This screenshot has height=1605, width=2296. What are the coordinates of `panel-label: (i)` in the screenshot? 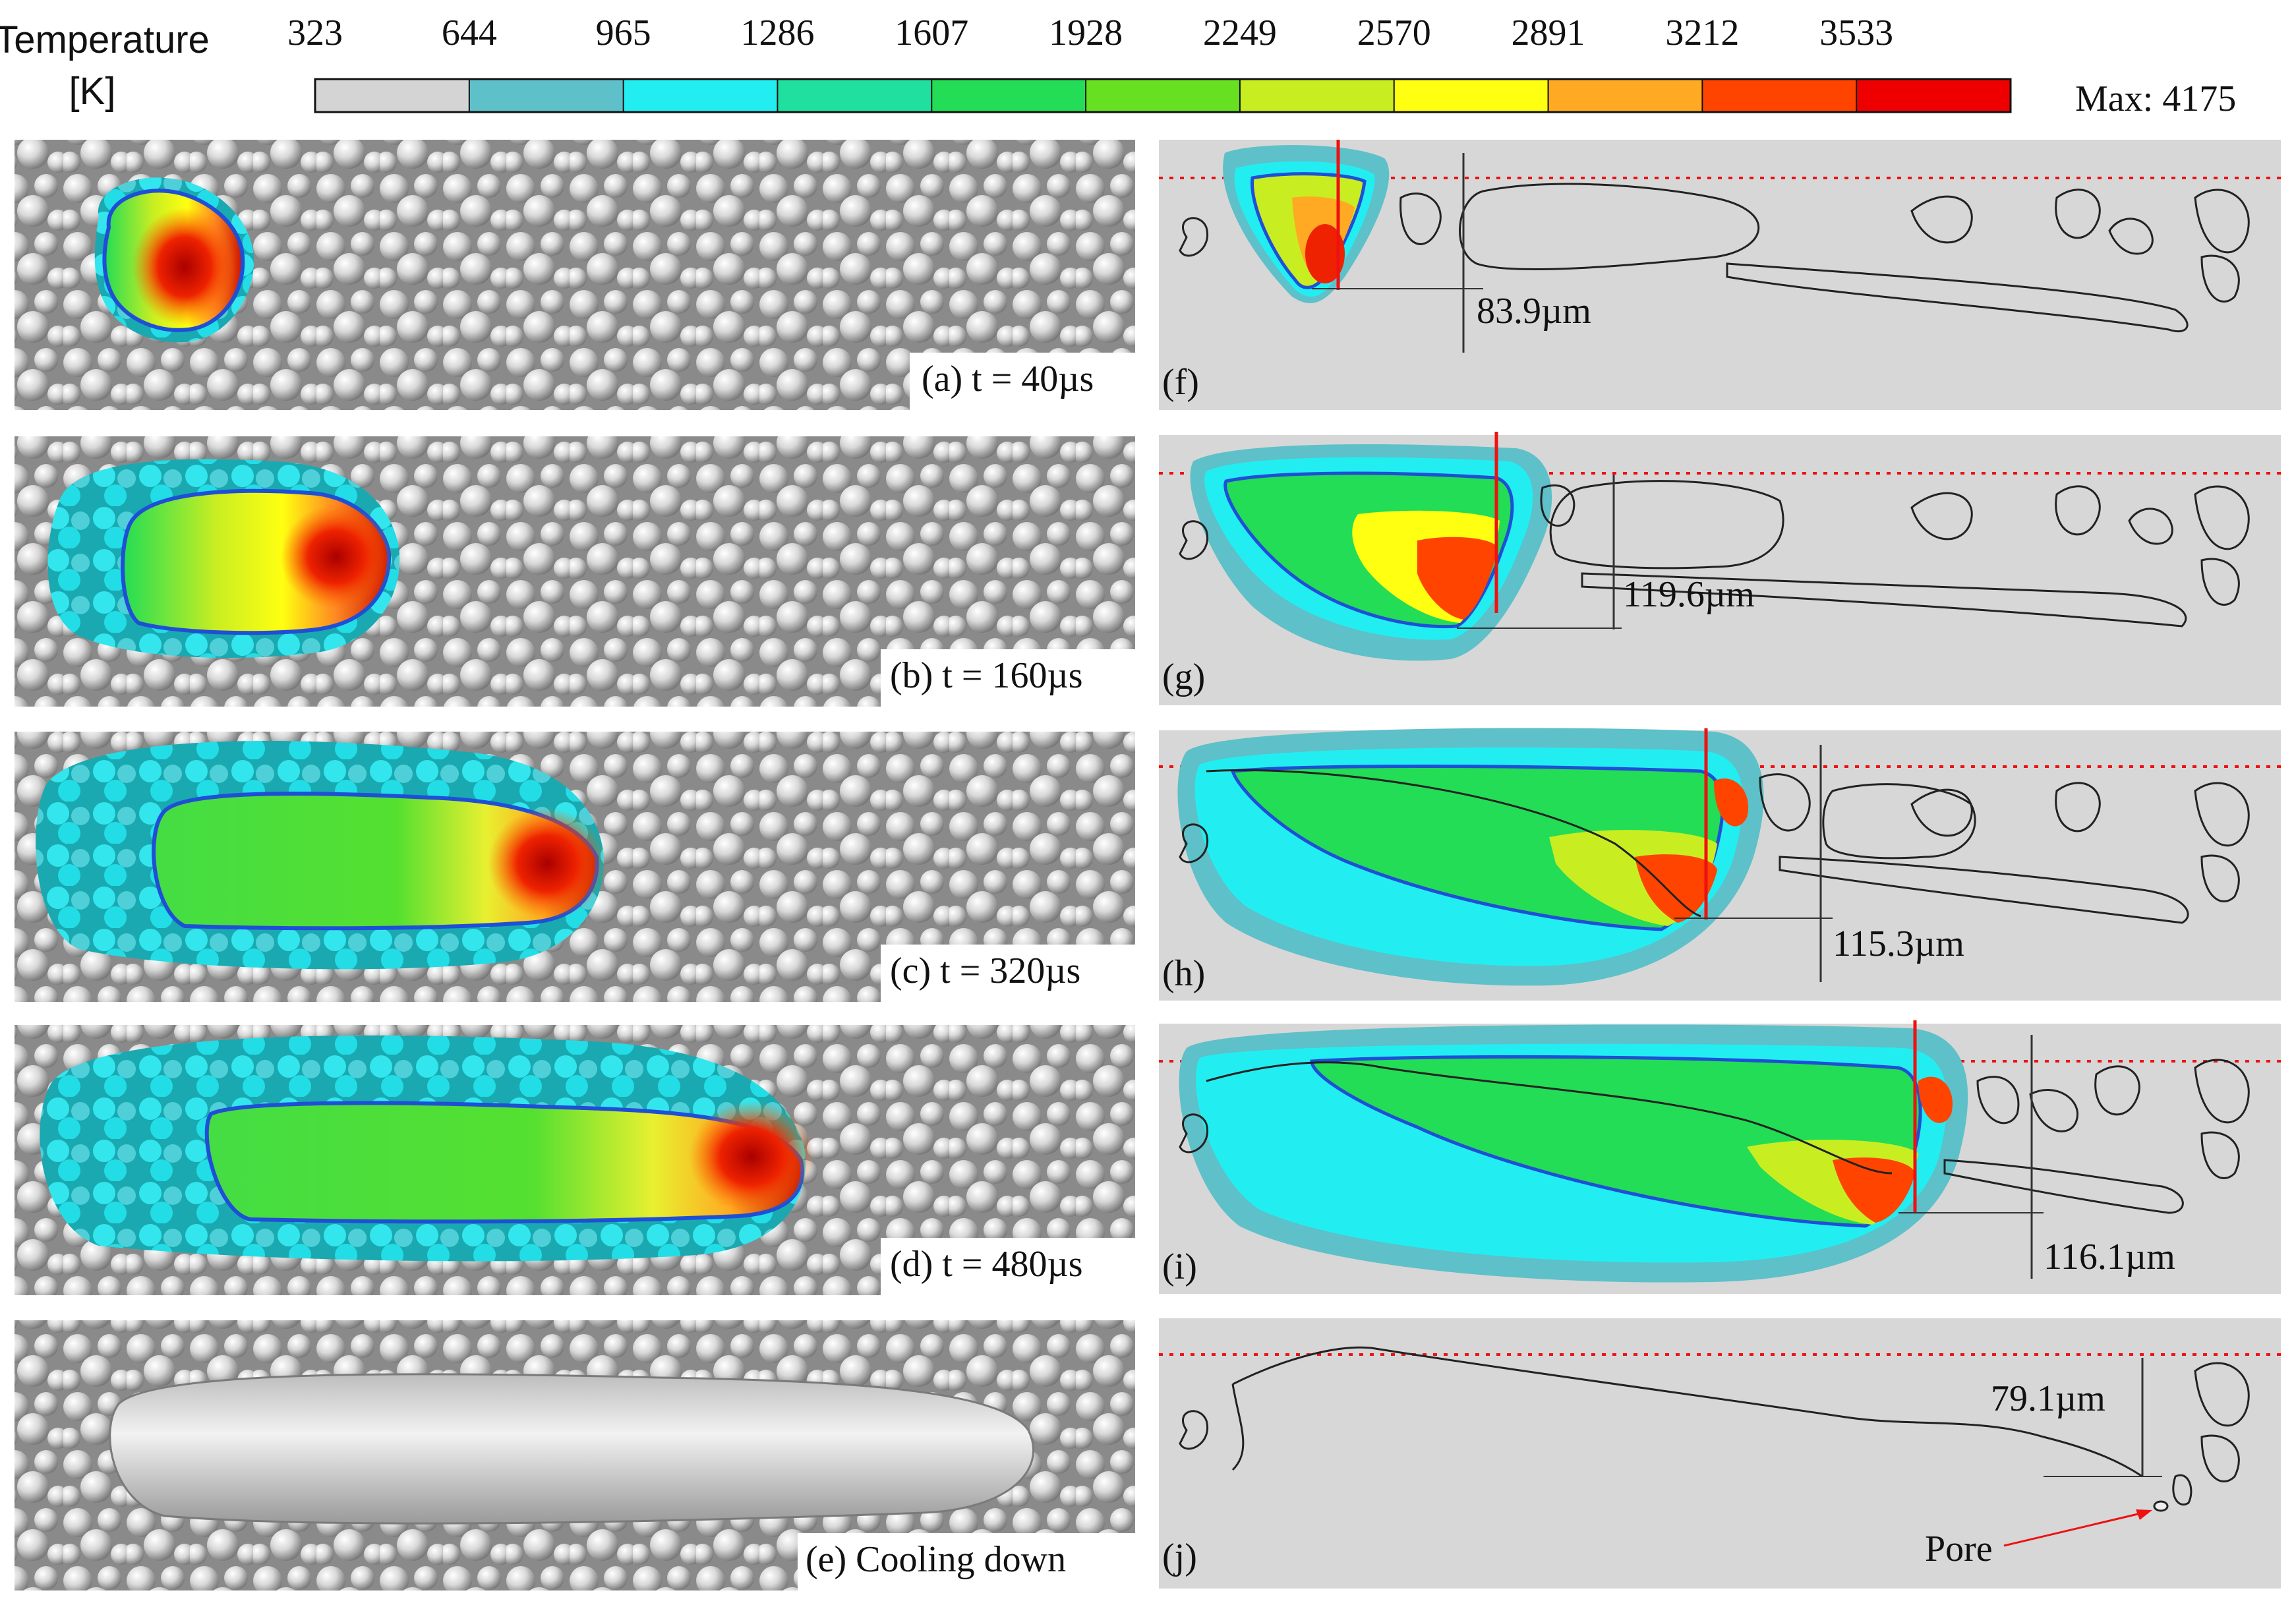 It's located at (1179, 1267).